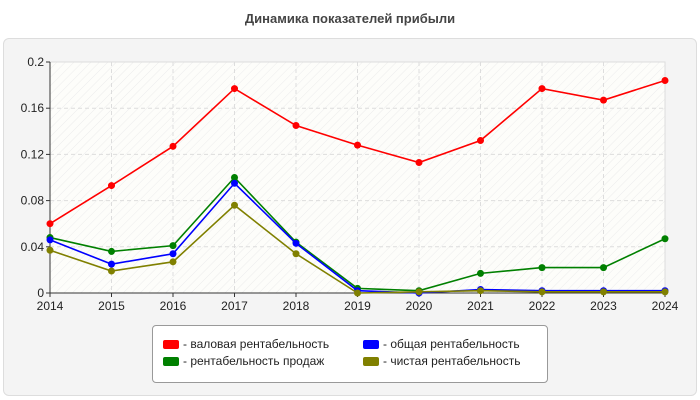  I want to click on y-tick-label: 0.16, so click(33, 108).